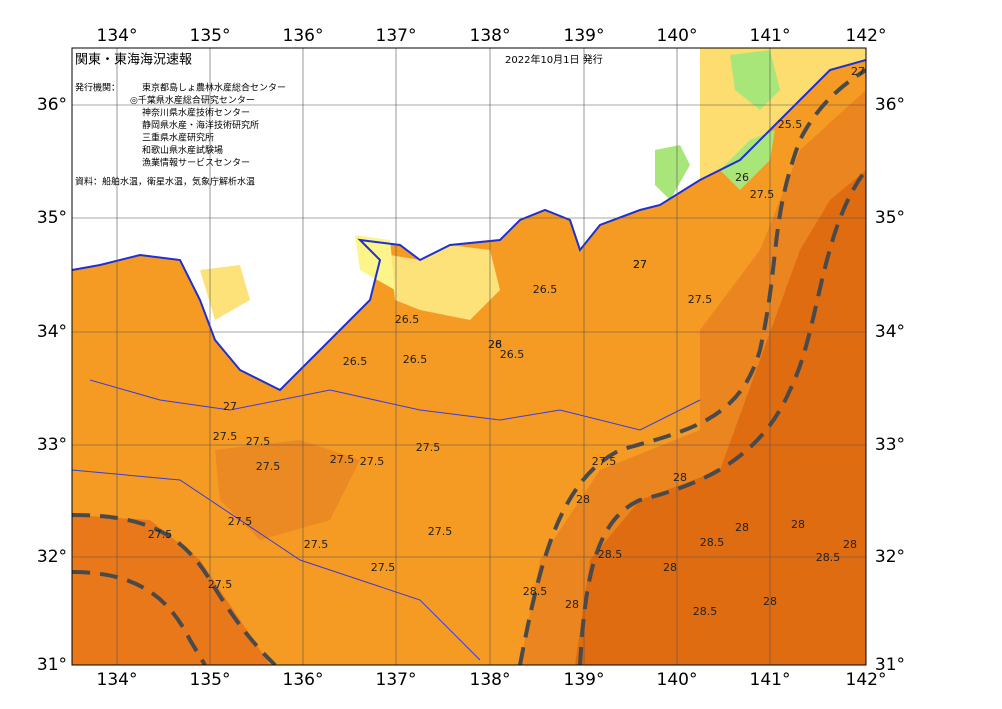 This screenshot has width=1002, height=709. I want to click on issuer: ◎千葉県水産総合研究センター, so click(192, 100).